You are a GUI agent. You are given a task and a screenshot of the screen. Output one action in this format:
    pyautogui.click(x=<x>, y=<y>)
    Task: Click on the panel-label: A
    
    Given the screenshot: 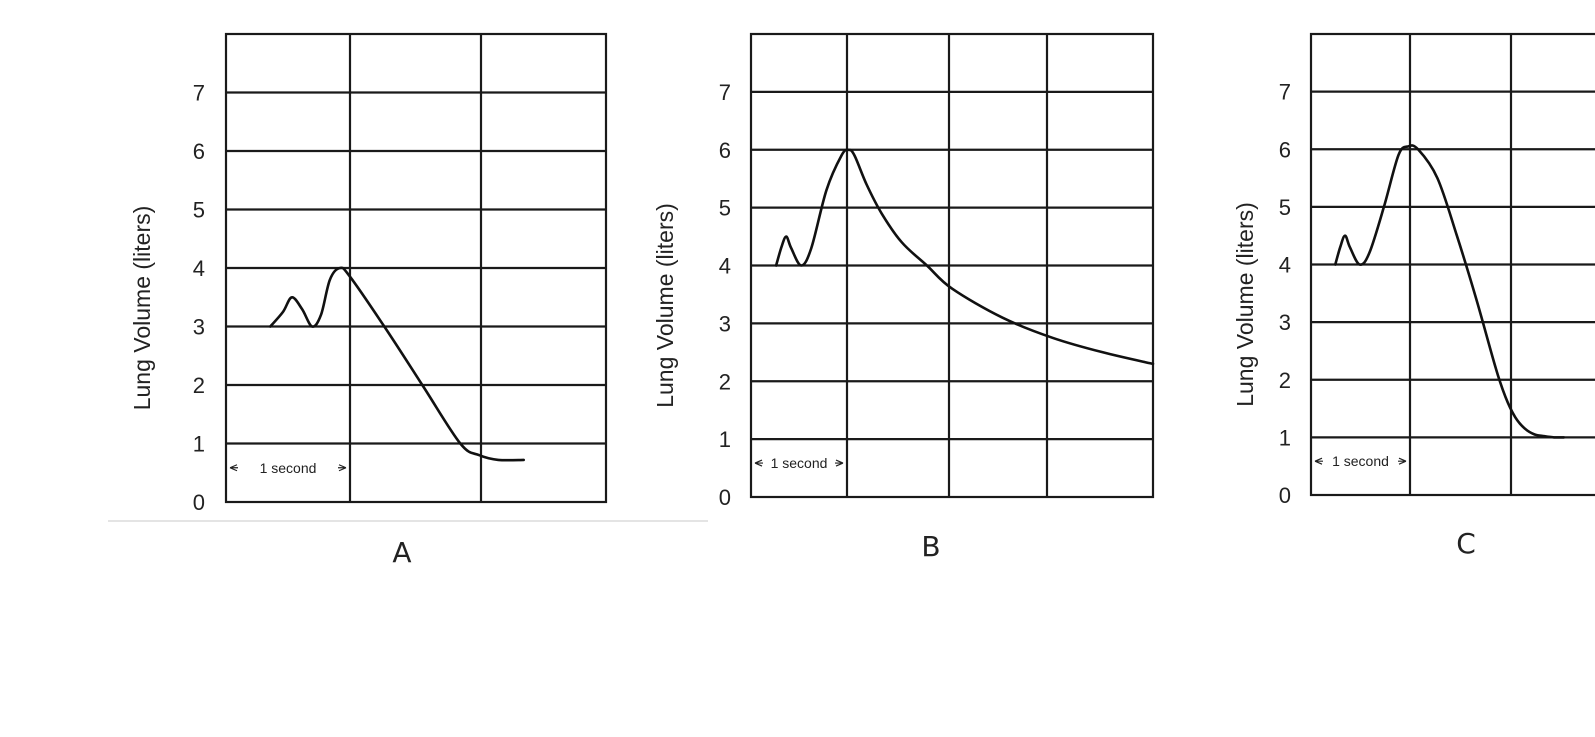 What is the action you would take?
    pyautogui.click(x=401, y=552)
    